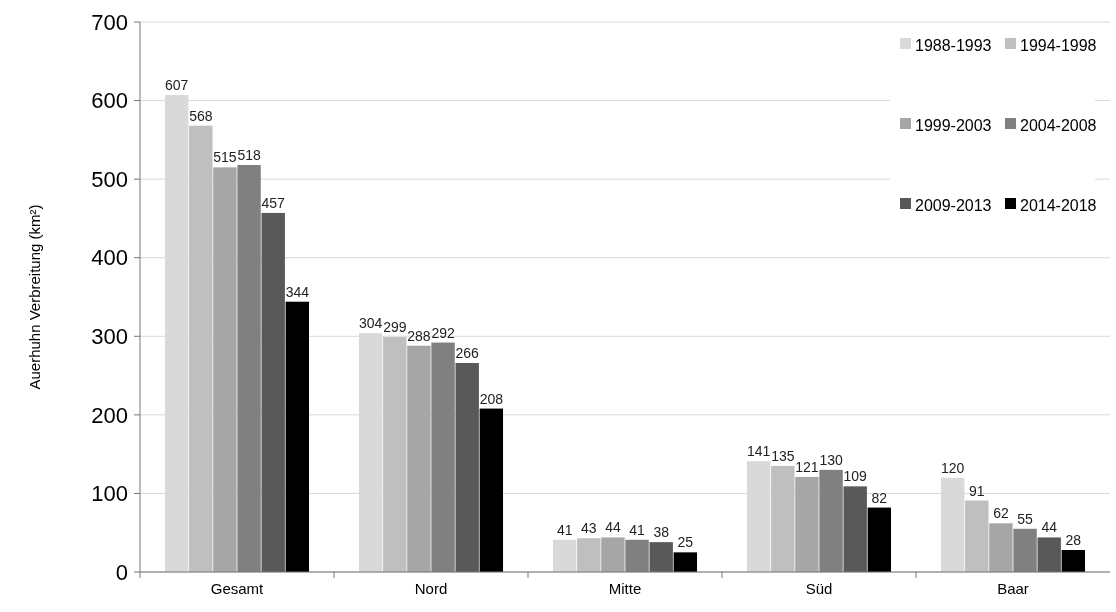  I want to click on data-label: 304, so click(371, 323).